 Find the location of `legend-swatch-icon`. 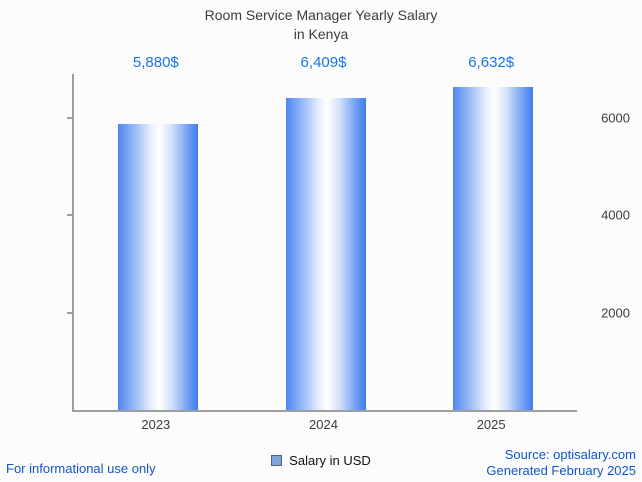

legend-swatch-icon is located at coordinates (277, 460).